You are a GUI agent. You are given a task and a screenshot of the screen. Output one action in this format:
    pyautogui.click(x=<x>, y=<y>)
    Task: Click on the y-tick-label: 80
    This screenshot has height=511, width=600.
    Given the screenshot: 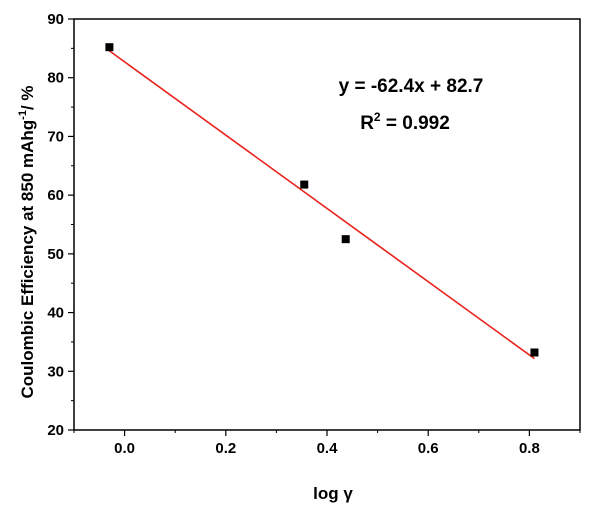 What is the action you would take?
    pyautogui.click(x=55, y=78)
    